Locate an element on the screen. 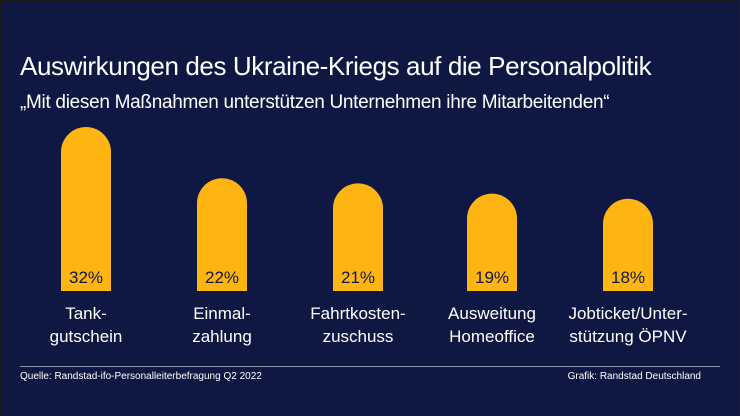 The width and height of the screenshot is (740, 416). bar-value-label-1: 32% is located at coordinates (86, 277).